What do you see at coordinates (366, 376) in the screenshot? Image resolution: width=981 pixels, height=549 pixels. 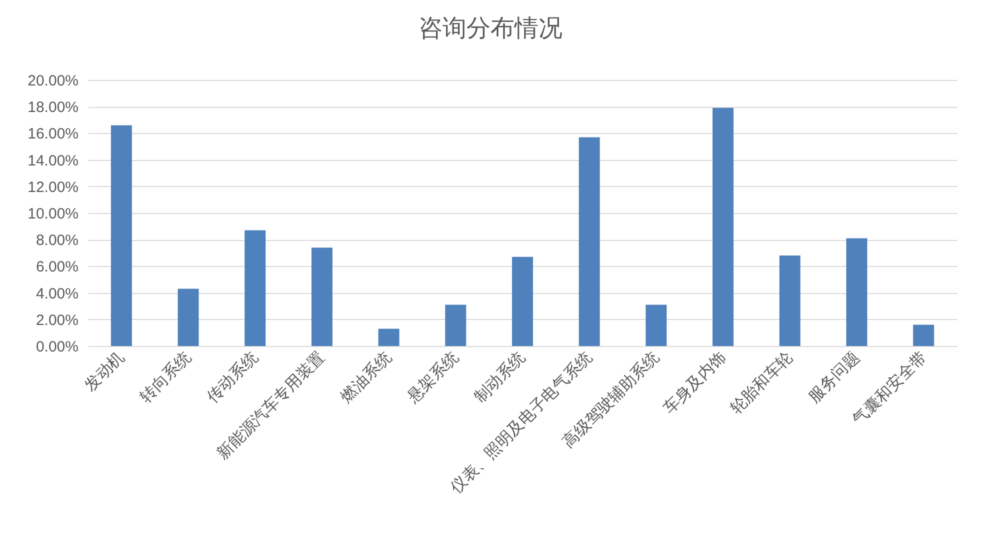 I see `x-tick-label: 燃油系统` at bounding box center [366, 376].